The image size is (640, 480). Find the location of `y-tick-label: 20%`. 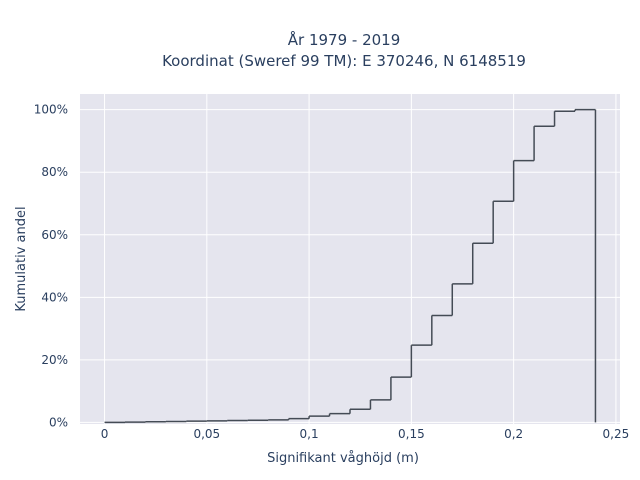

y-tick-label: 20% is located at coordinates (54, 360).